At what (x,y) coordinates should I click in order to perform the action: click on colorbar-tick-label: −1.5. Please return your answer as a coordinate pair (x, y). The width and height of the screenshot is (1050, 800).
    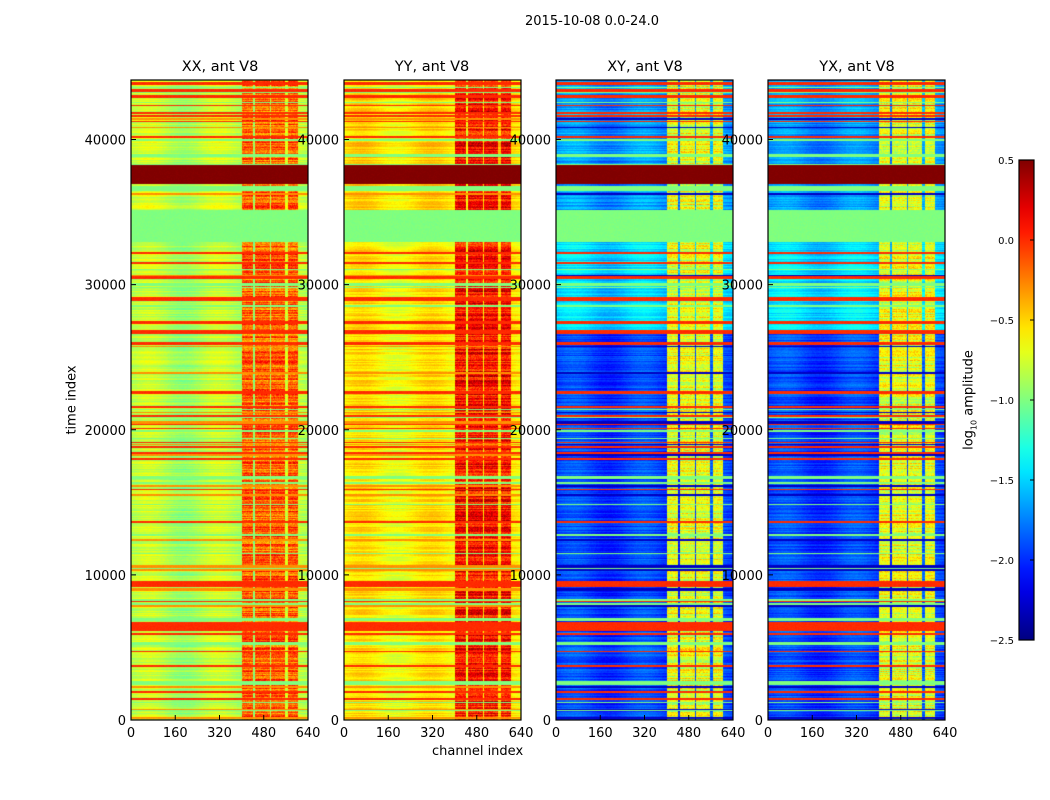
    Looking at the image, I should click on (1002, 481).